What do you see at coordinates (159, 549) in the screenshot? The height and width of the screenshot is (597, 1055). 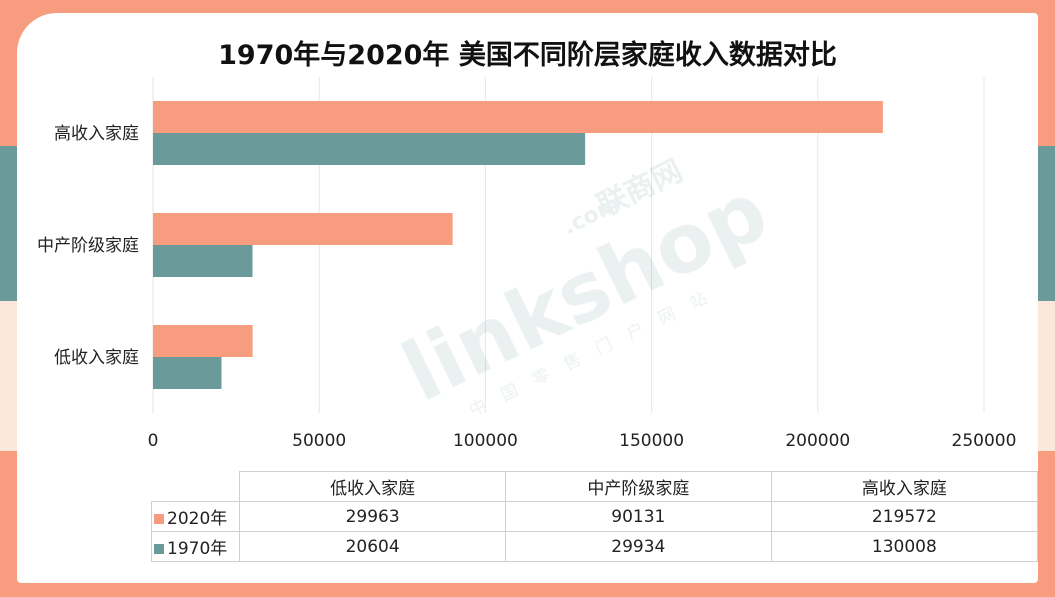 I see `legend-swatch-1970` at bounding box center [159, 549].